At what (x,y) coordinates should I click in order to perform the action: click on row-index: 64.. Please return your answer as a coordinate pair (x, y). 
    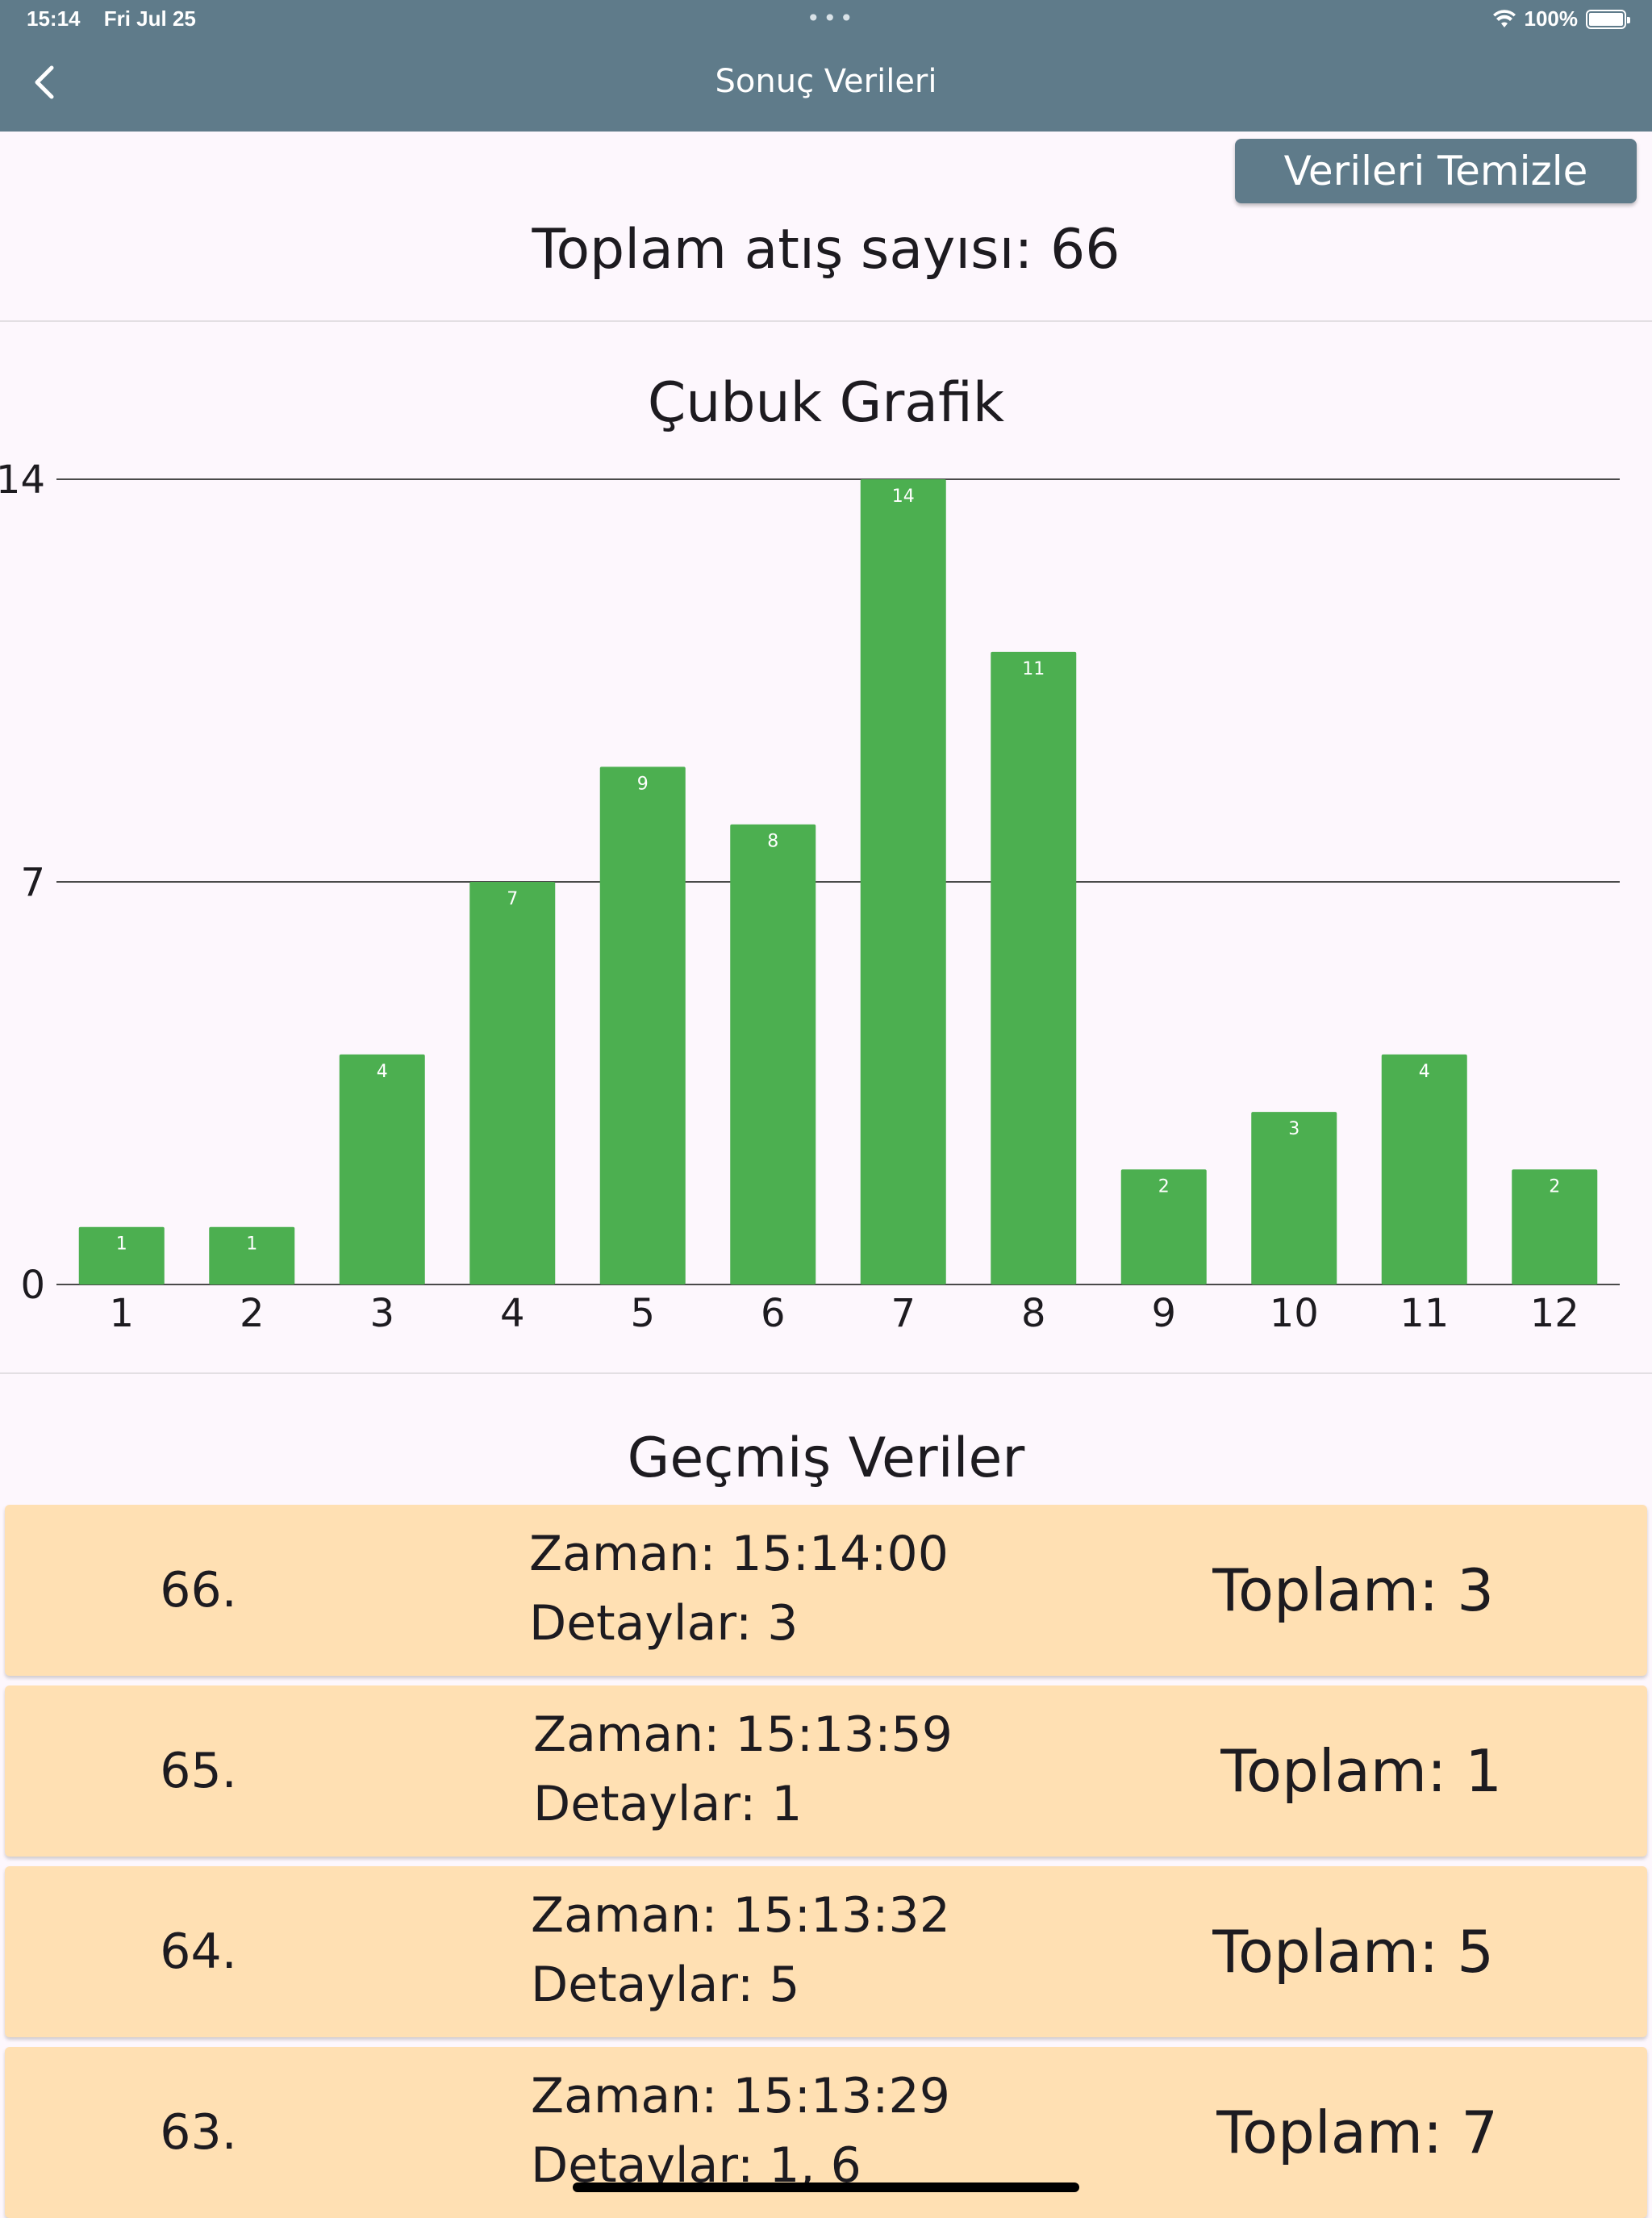
    Looking at the image, I should click on (198, 1952).